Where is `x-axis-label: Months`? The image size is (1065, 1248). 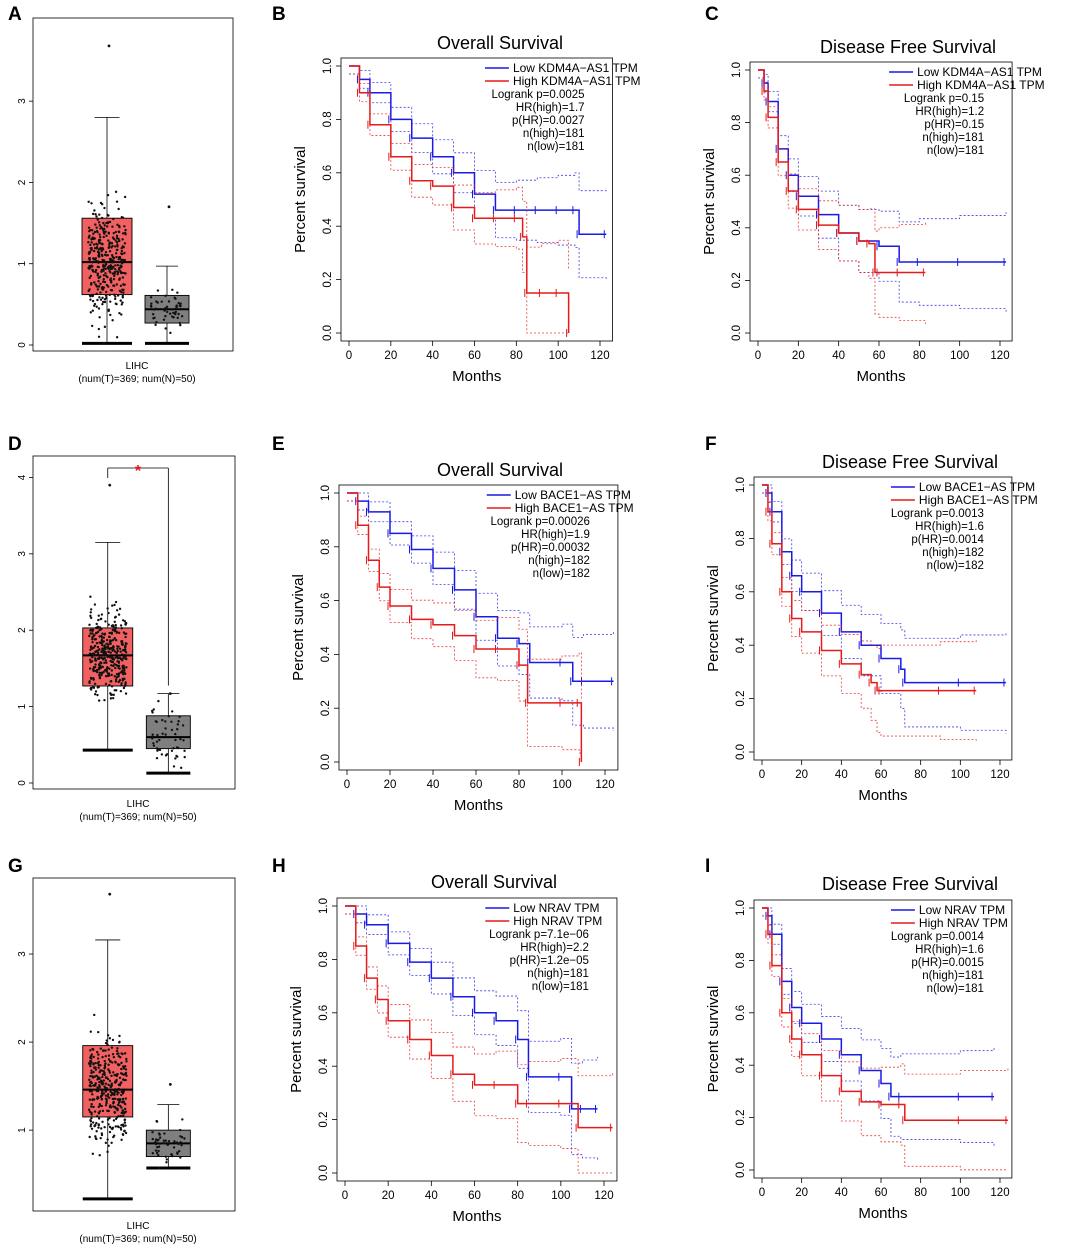 x-axis-label: Months is located at coordinates (476, 376).